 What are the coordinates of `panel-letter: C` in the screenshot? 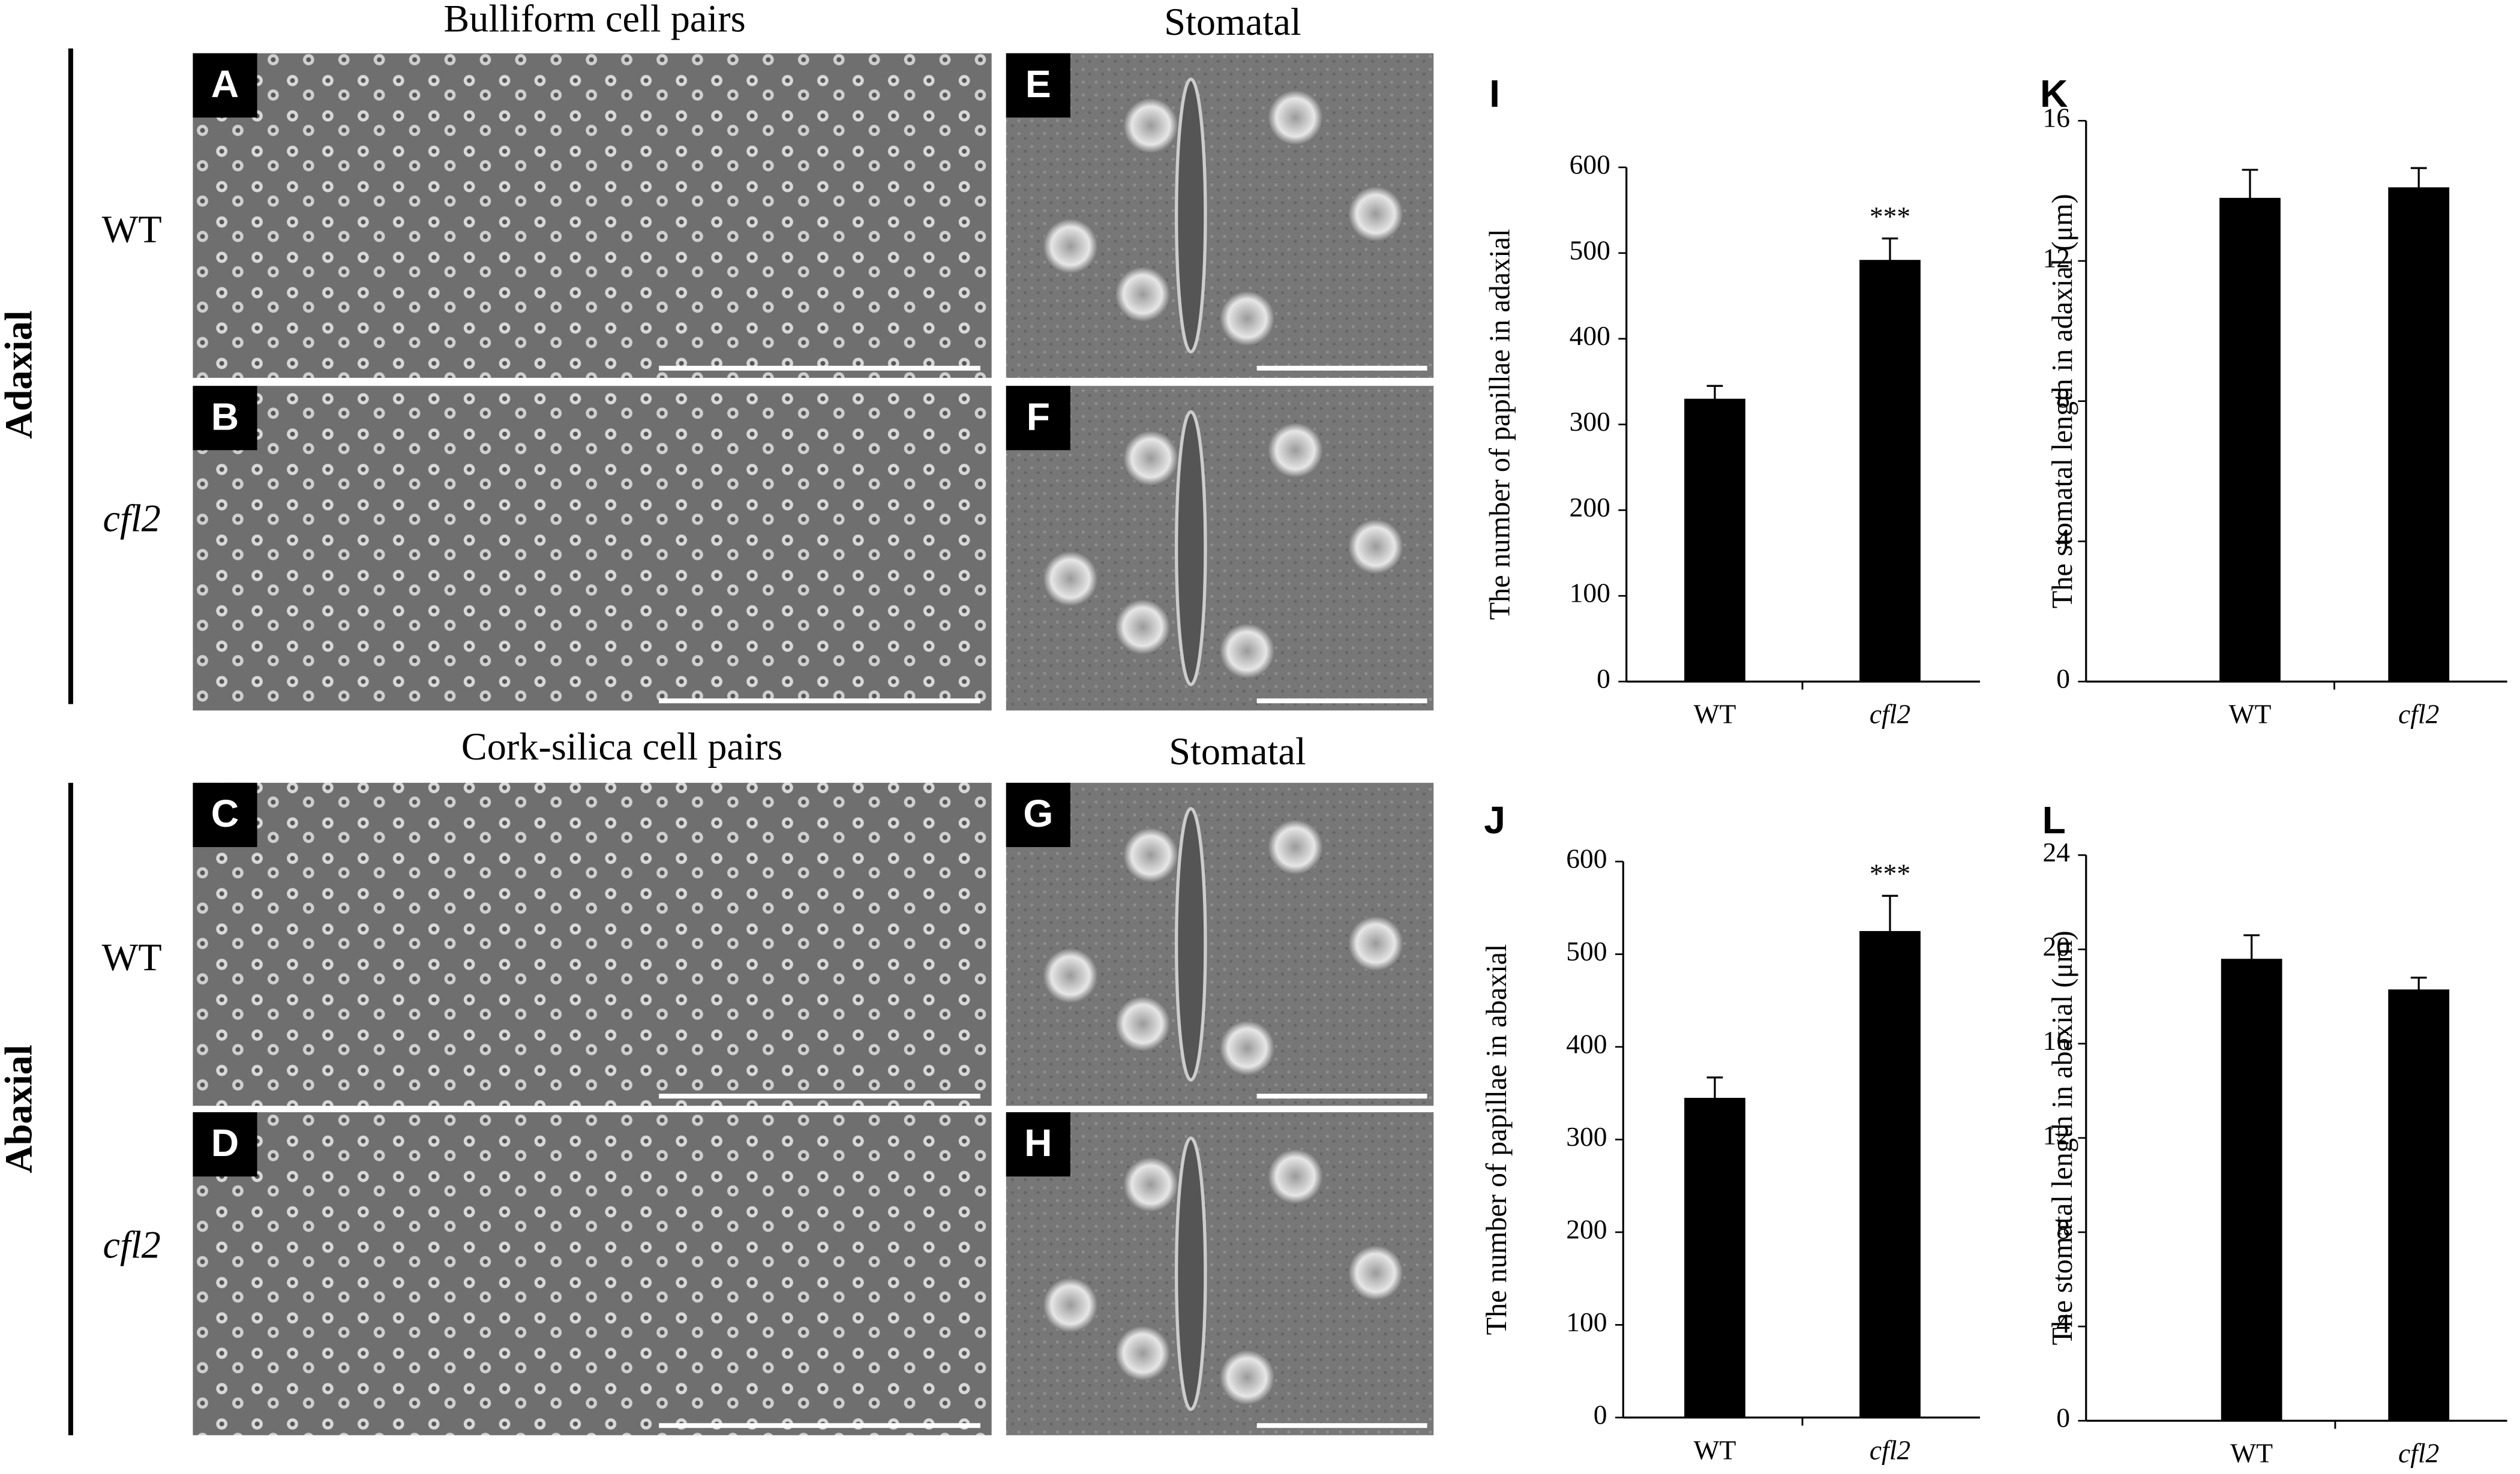 It's located at (225, 813).